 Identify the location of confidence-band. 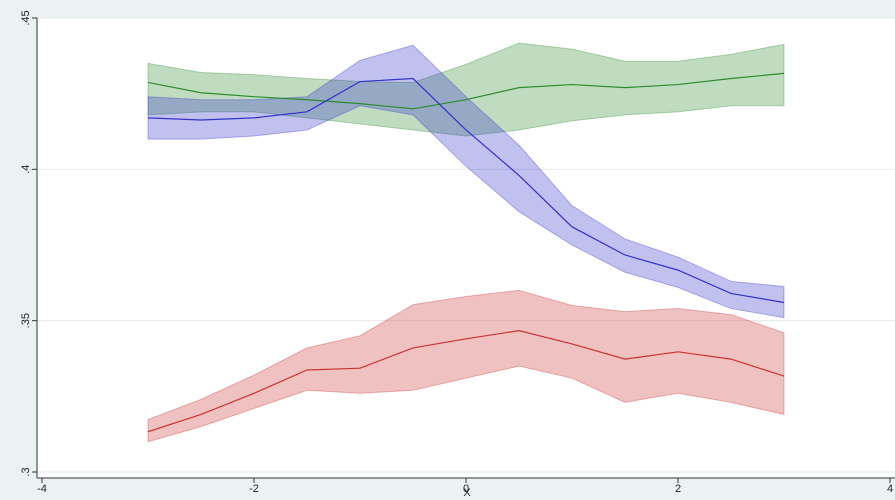
(466, 89).